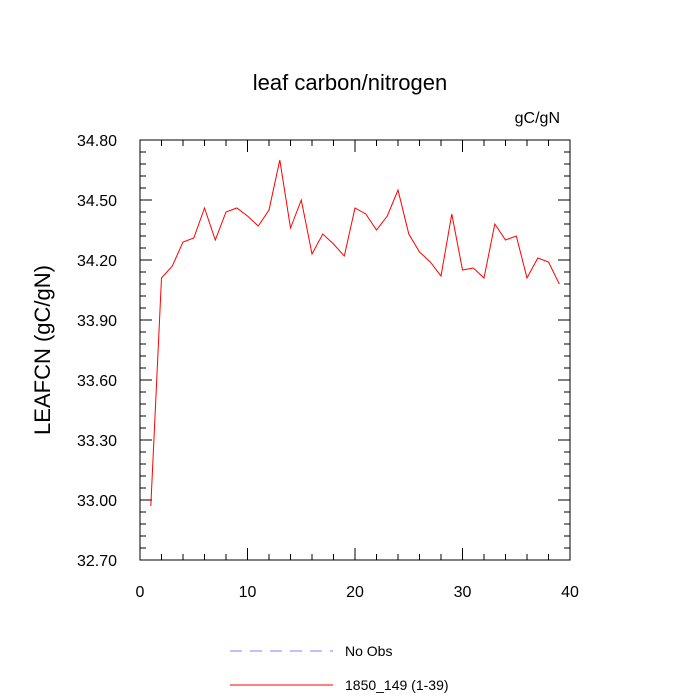 This screenshot has width=700, height=700. What do you see at coordinates (537, 118) in the screenshot?
I see `units-label: gC/gN` at bounding box center [537, 118].